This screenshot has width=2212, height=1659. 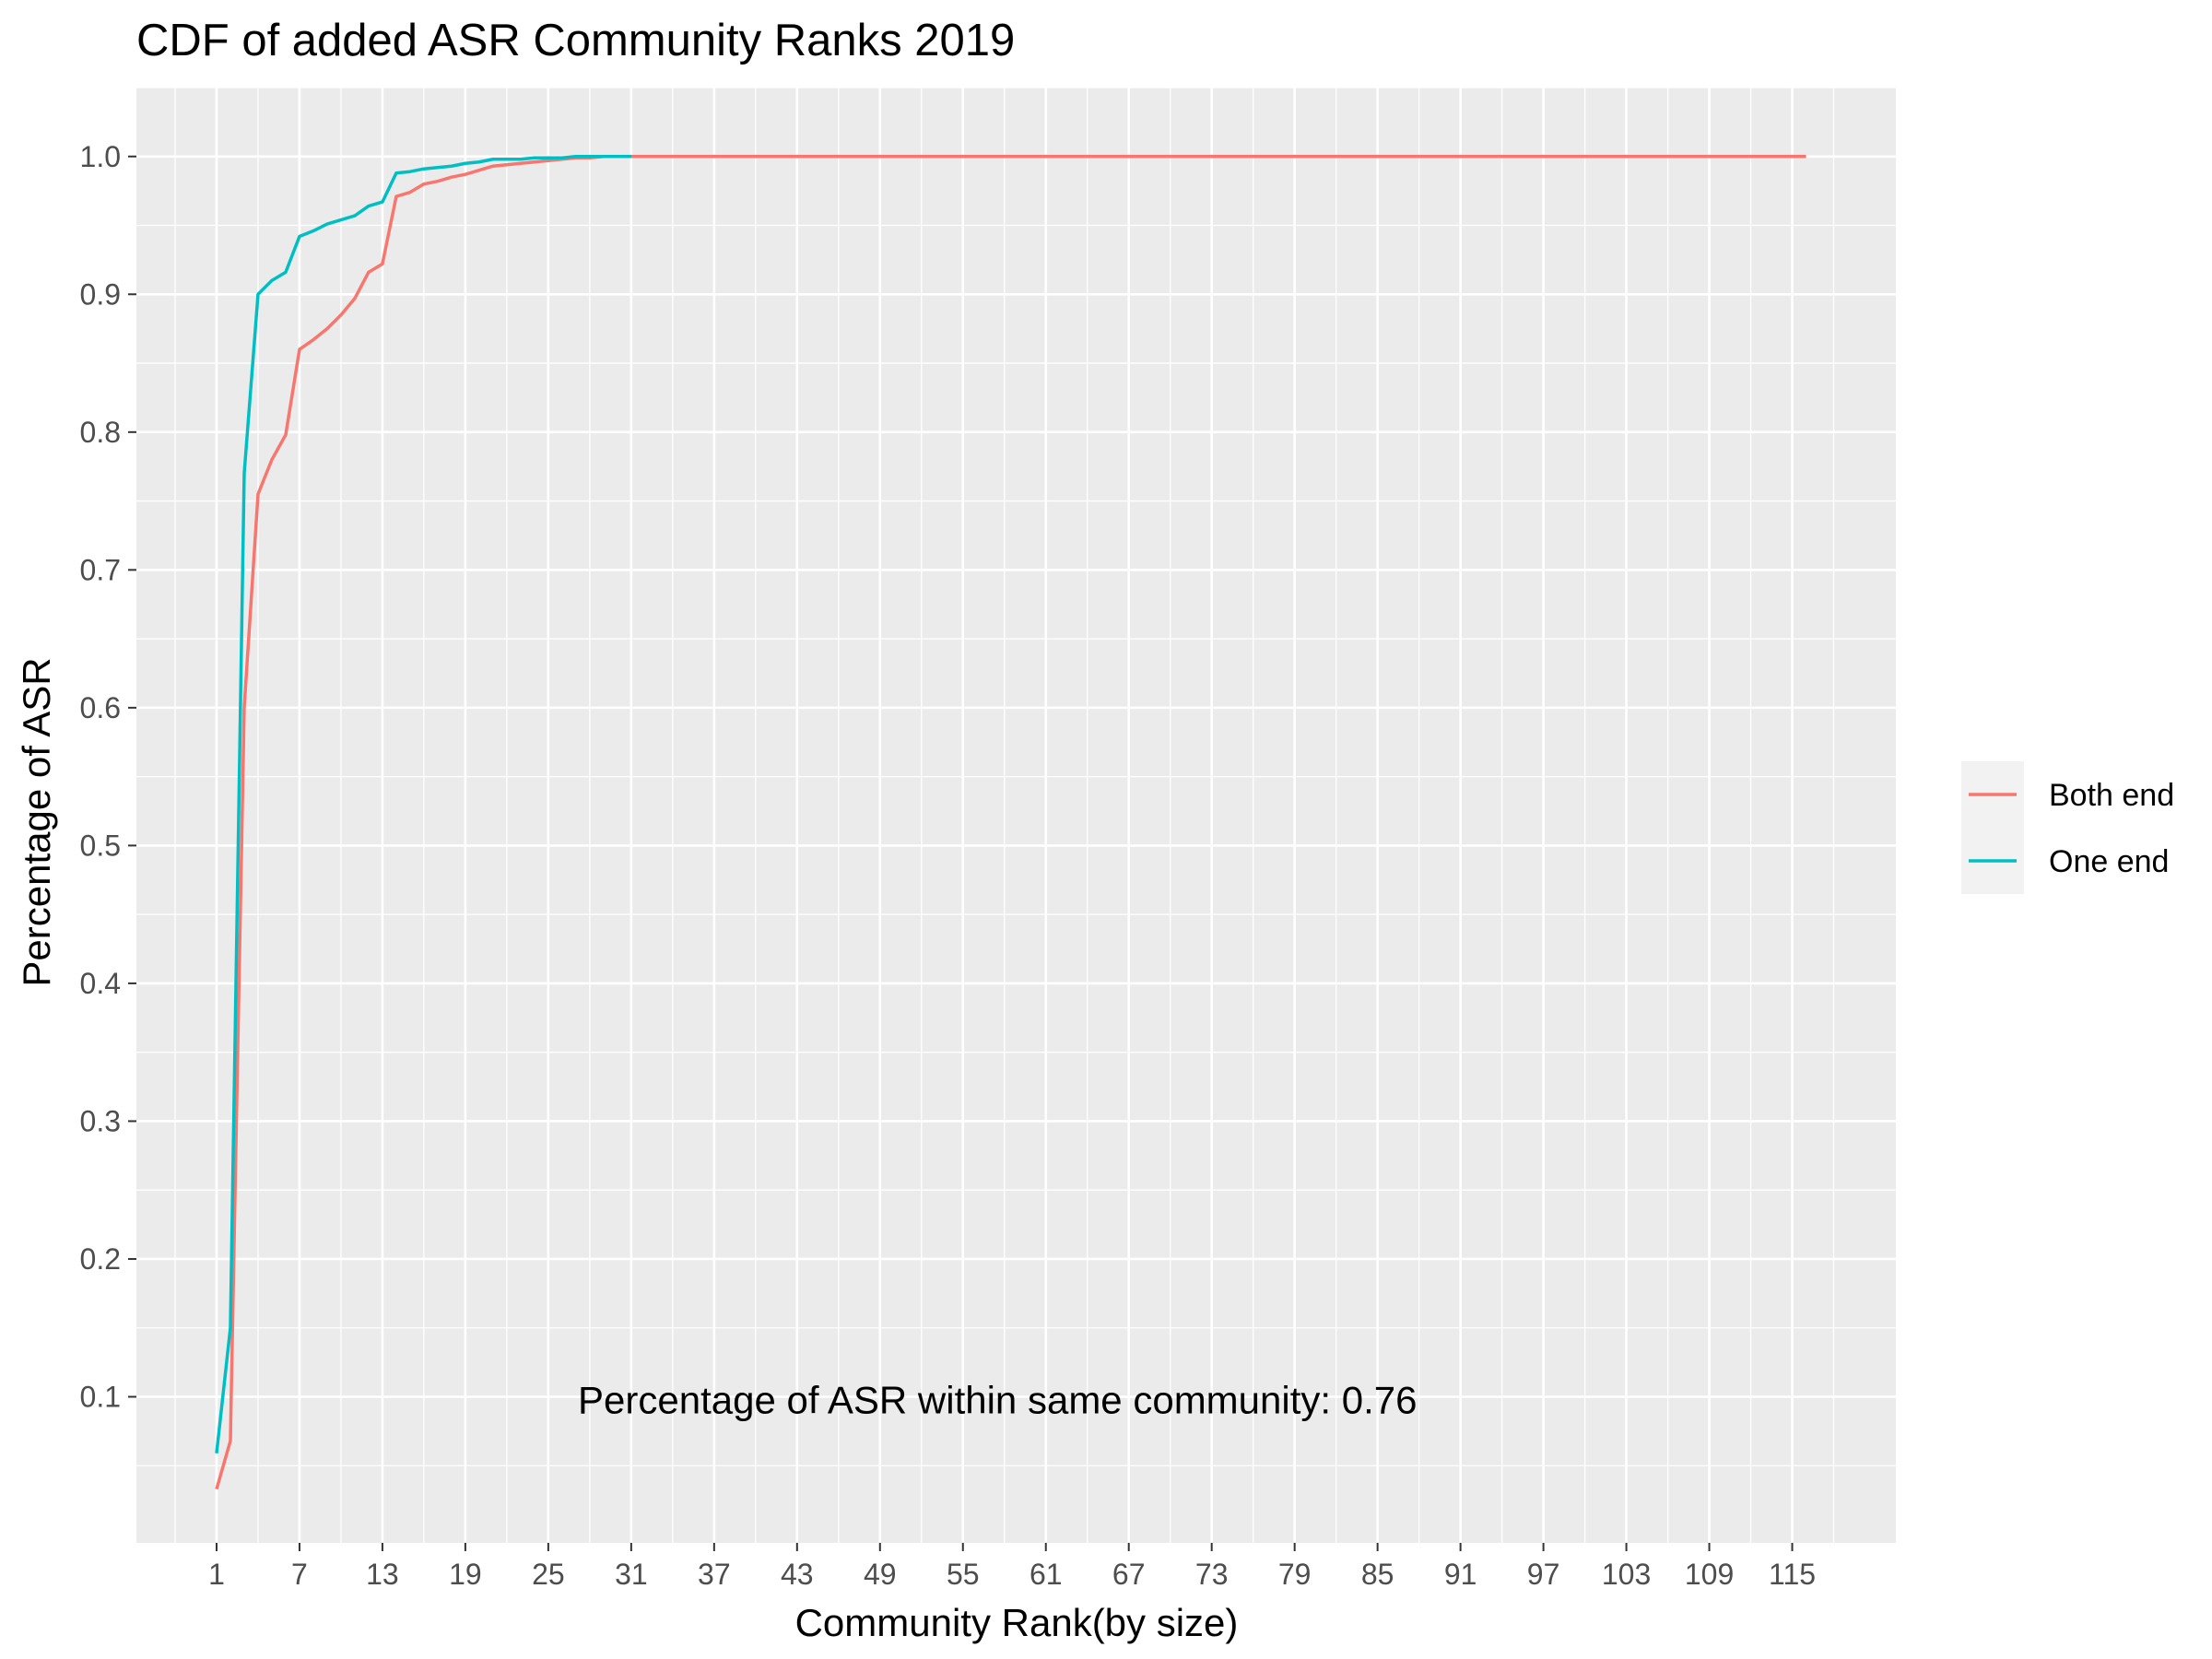 I want to click on x-tick-label: 43, so click(x=797, y=1574).